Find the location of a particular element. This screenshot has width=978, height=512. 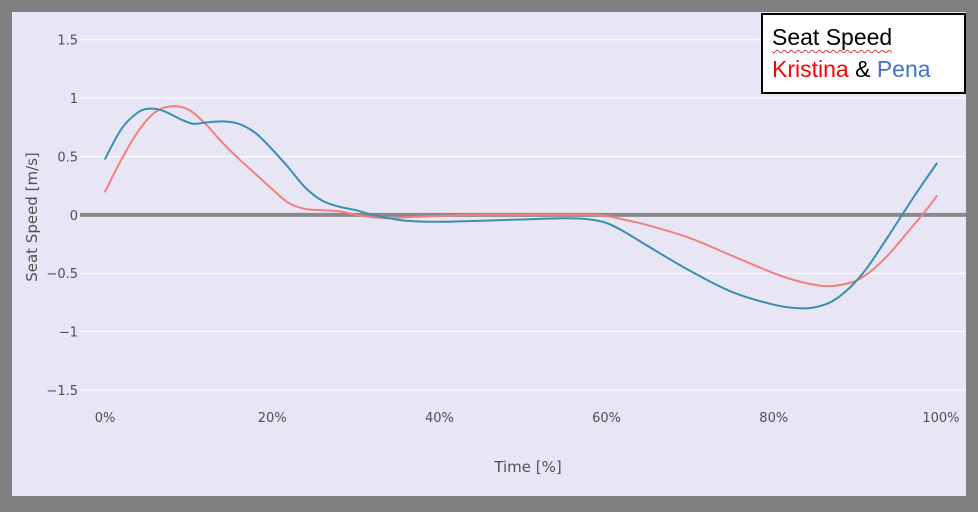

legend-series-kristina: Kristina is located at coordinates (810, 69).